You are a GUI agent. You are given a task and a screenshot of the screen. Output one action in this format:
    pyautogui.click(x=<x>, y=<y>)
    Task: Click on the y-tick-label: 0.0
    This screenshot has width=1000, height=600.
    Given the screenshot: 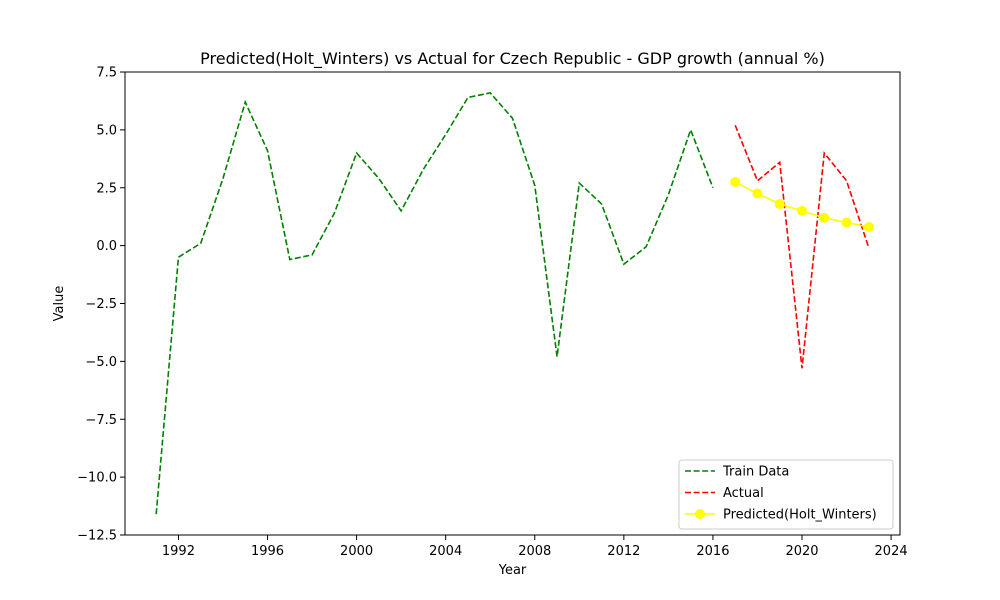 What is the action you would take?
    pyautogui.click(x=106, y=246)
    